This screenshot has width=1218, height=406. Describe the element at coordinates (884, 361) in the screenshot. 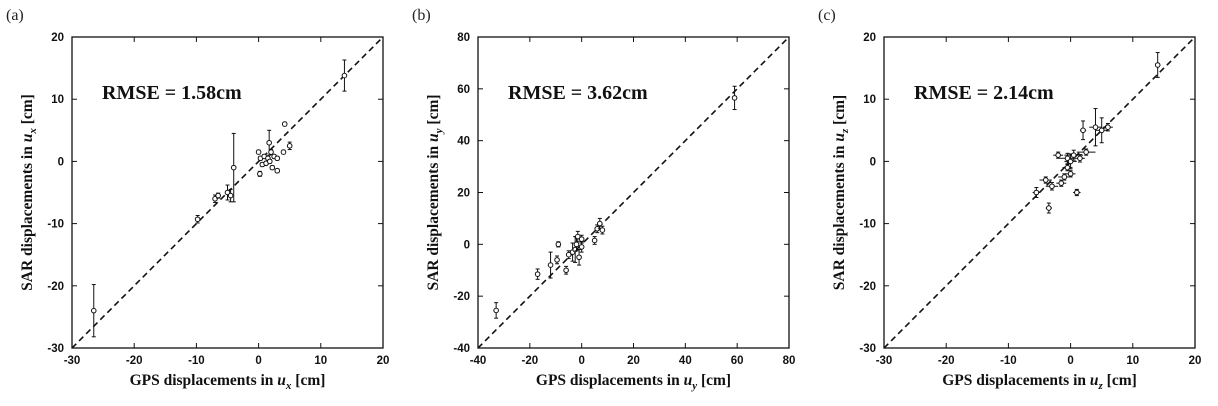

I see `x-tick-label: -30` at that location.